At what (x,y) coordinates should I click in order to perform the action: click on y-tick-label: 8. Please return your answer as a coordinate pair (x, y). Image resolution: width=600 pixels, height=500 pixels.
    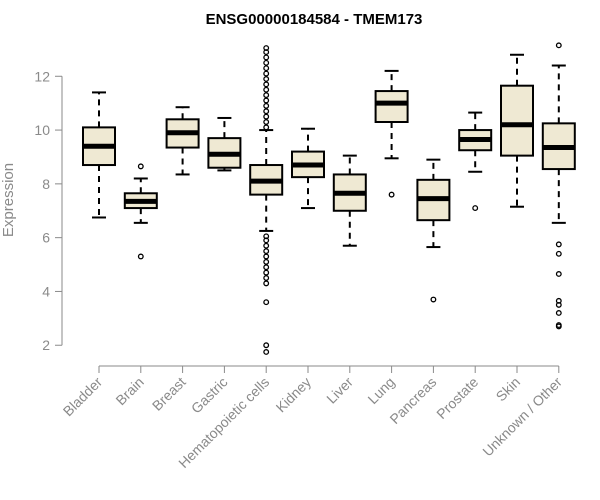
    Looking at the image, I should click on (46, 184).